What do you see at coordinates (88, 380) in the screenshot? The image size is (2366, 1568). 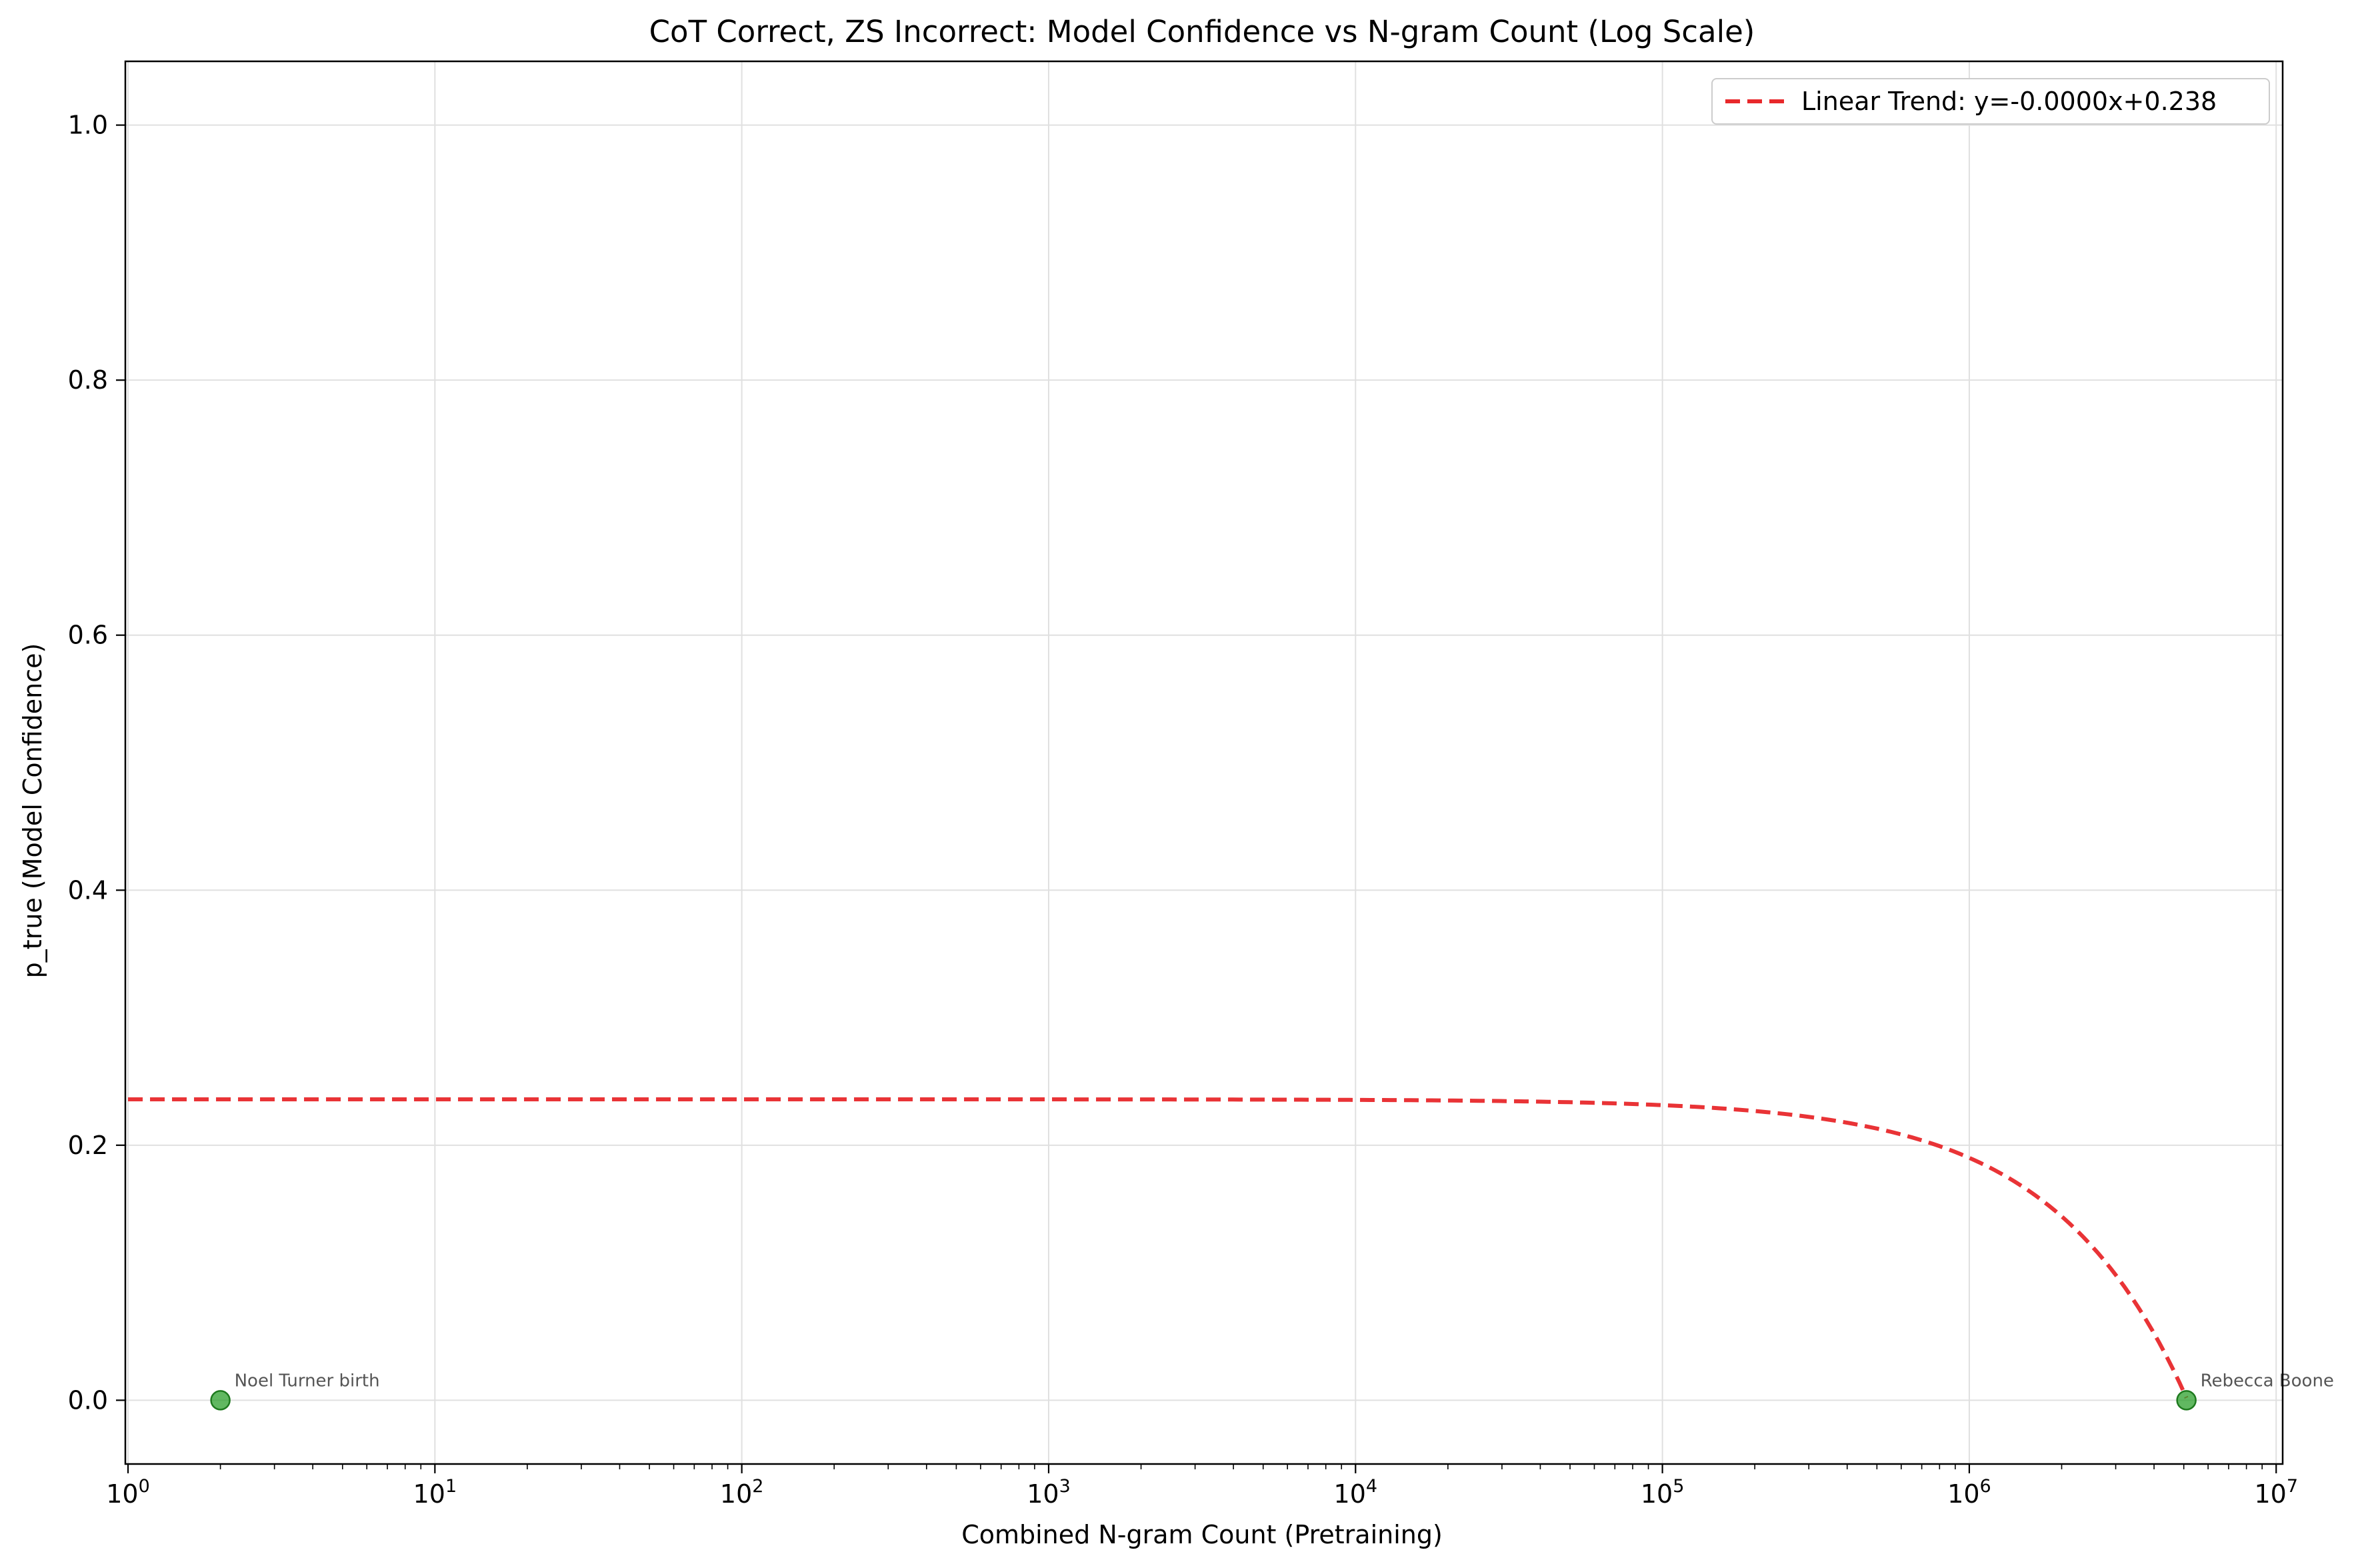 I see `y-tick-label: 0.8` at bounding box center [88, 380].